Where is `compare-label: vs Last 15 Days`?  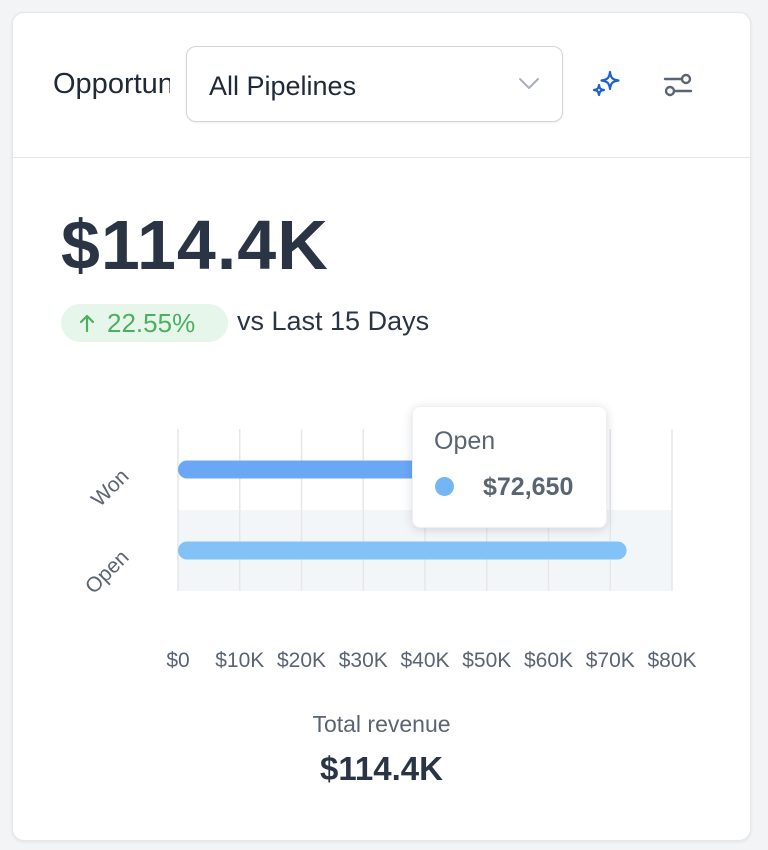 compare-label: vs Last 15 Days is located at coordinates (333, 321).